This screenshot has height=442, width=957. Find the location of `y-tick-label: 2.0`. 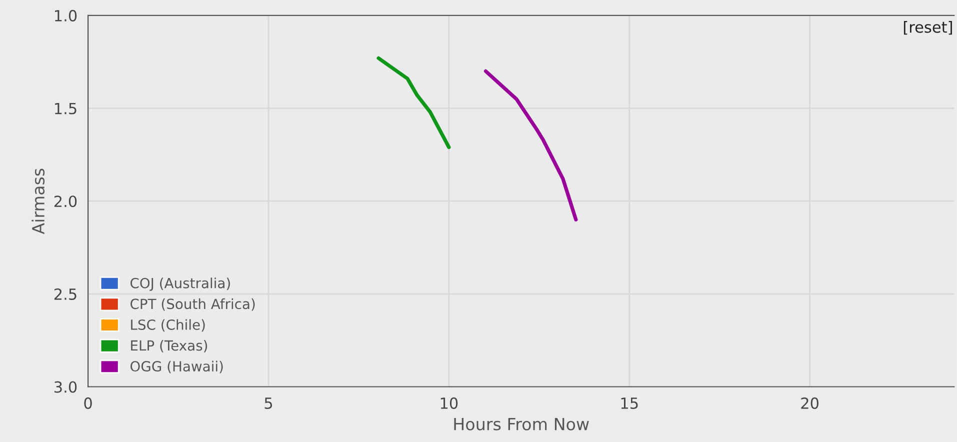

y-tick-label: 2.0 is located at coordinates (65, 202).